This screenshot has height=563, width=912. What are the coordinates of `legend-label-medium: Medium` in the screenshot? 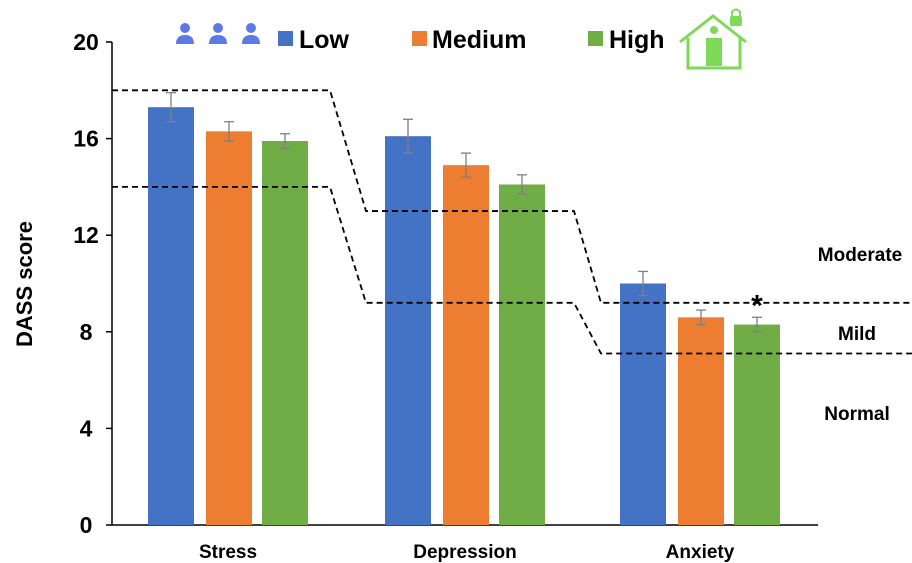 It's located at (479, 40).